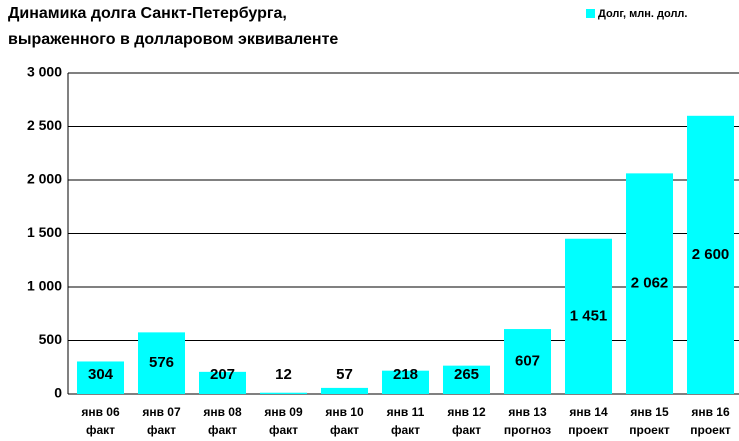 The width and height of the screenshot is (739, 441). Describe the element at coordinates (100, 412) in the screenshot. I see `x-tick-label: янв 06` at that location.